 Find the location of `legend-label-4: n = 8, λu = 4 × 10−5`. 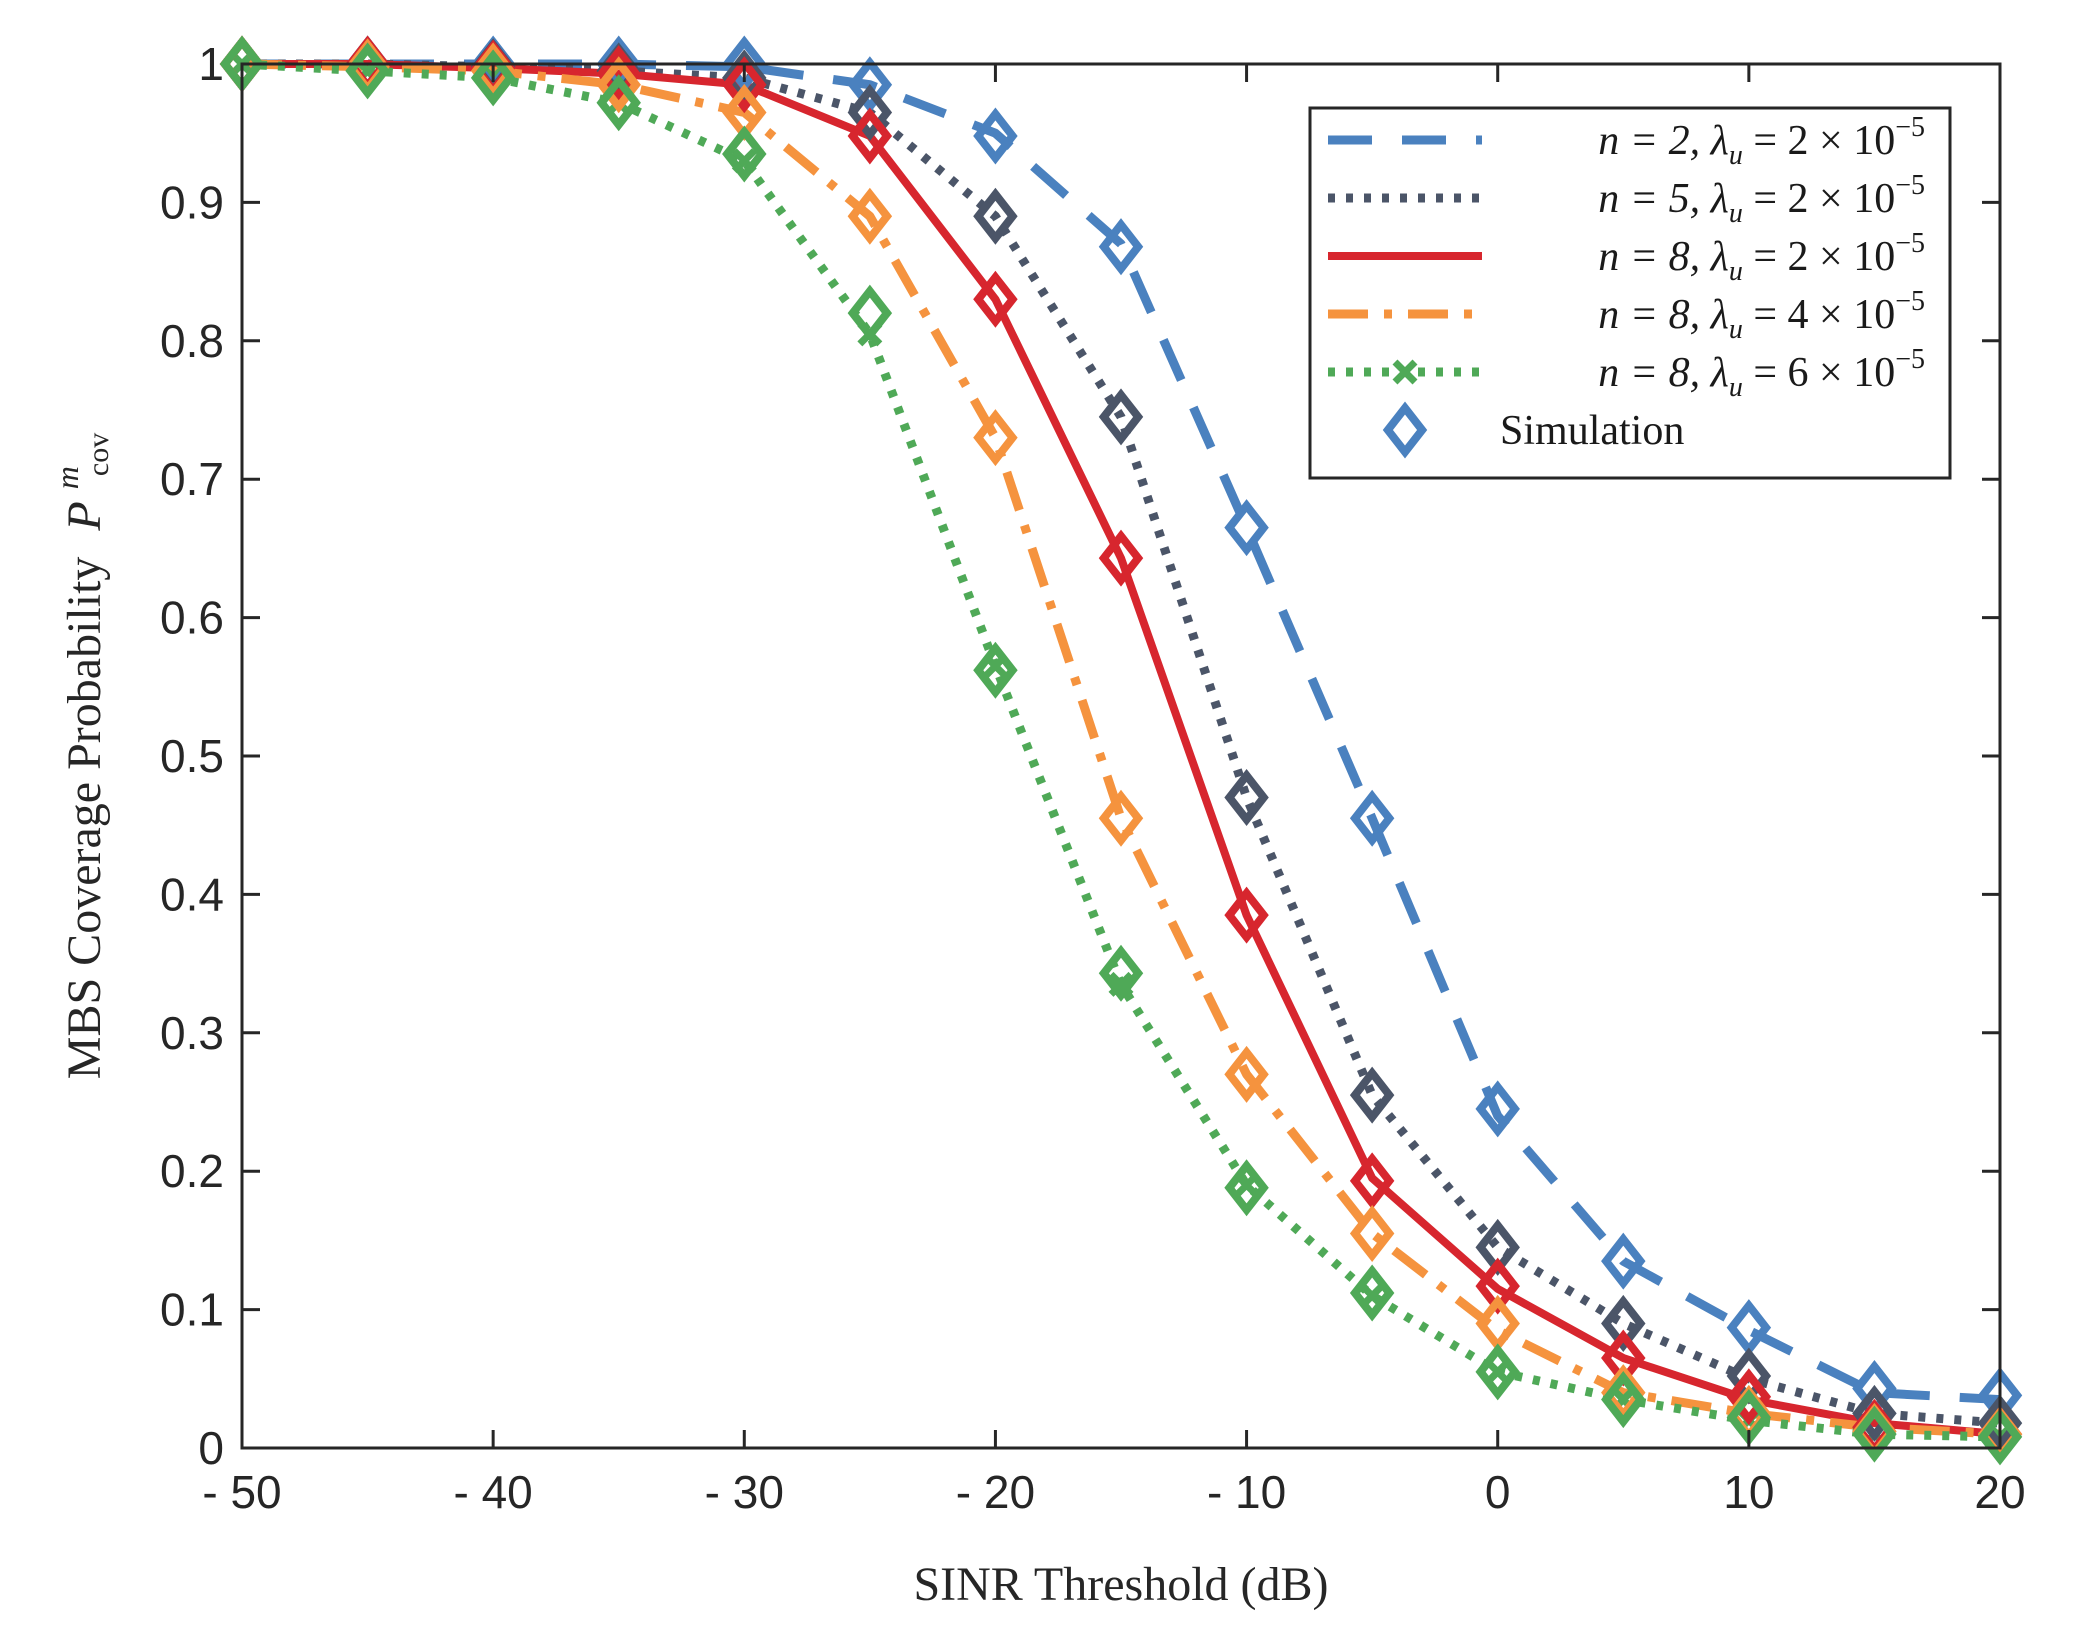

legend-label-4: n = 8, λu = 4 × 10−5 is located at coordinates (1761, 315).